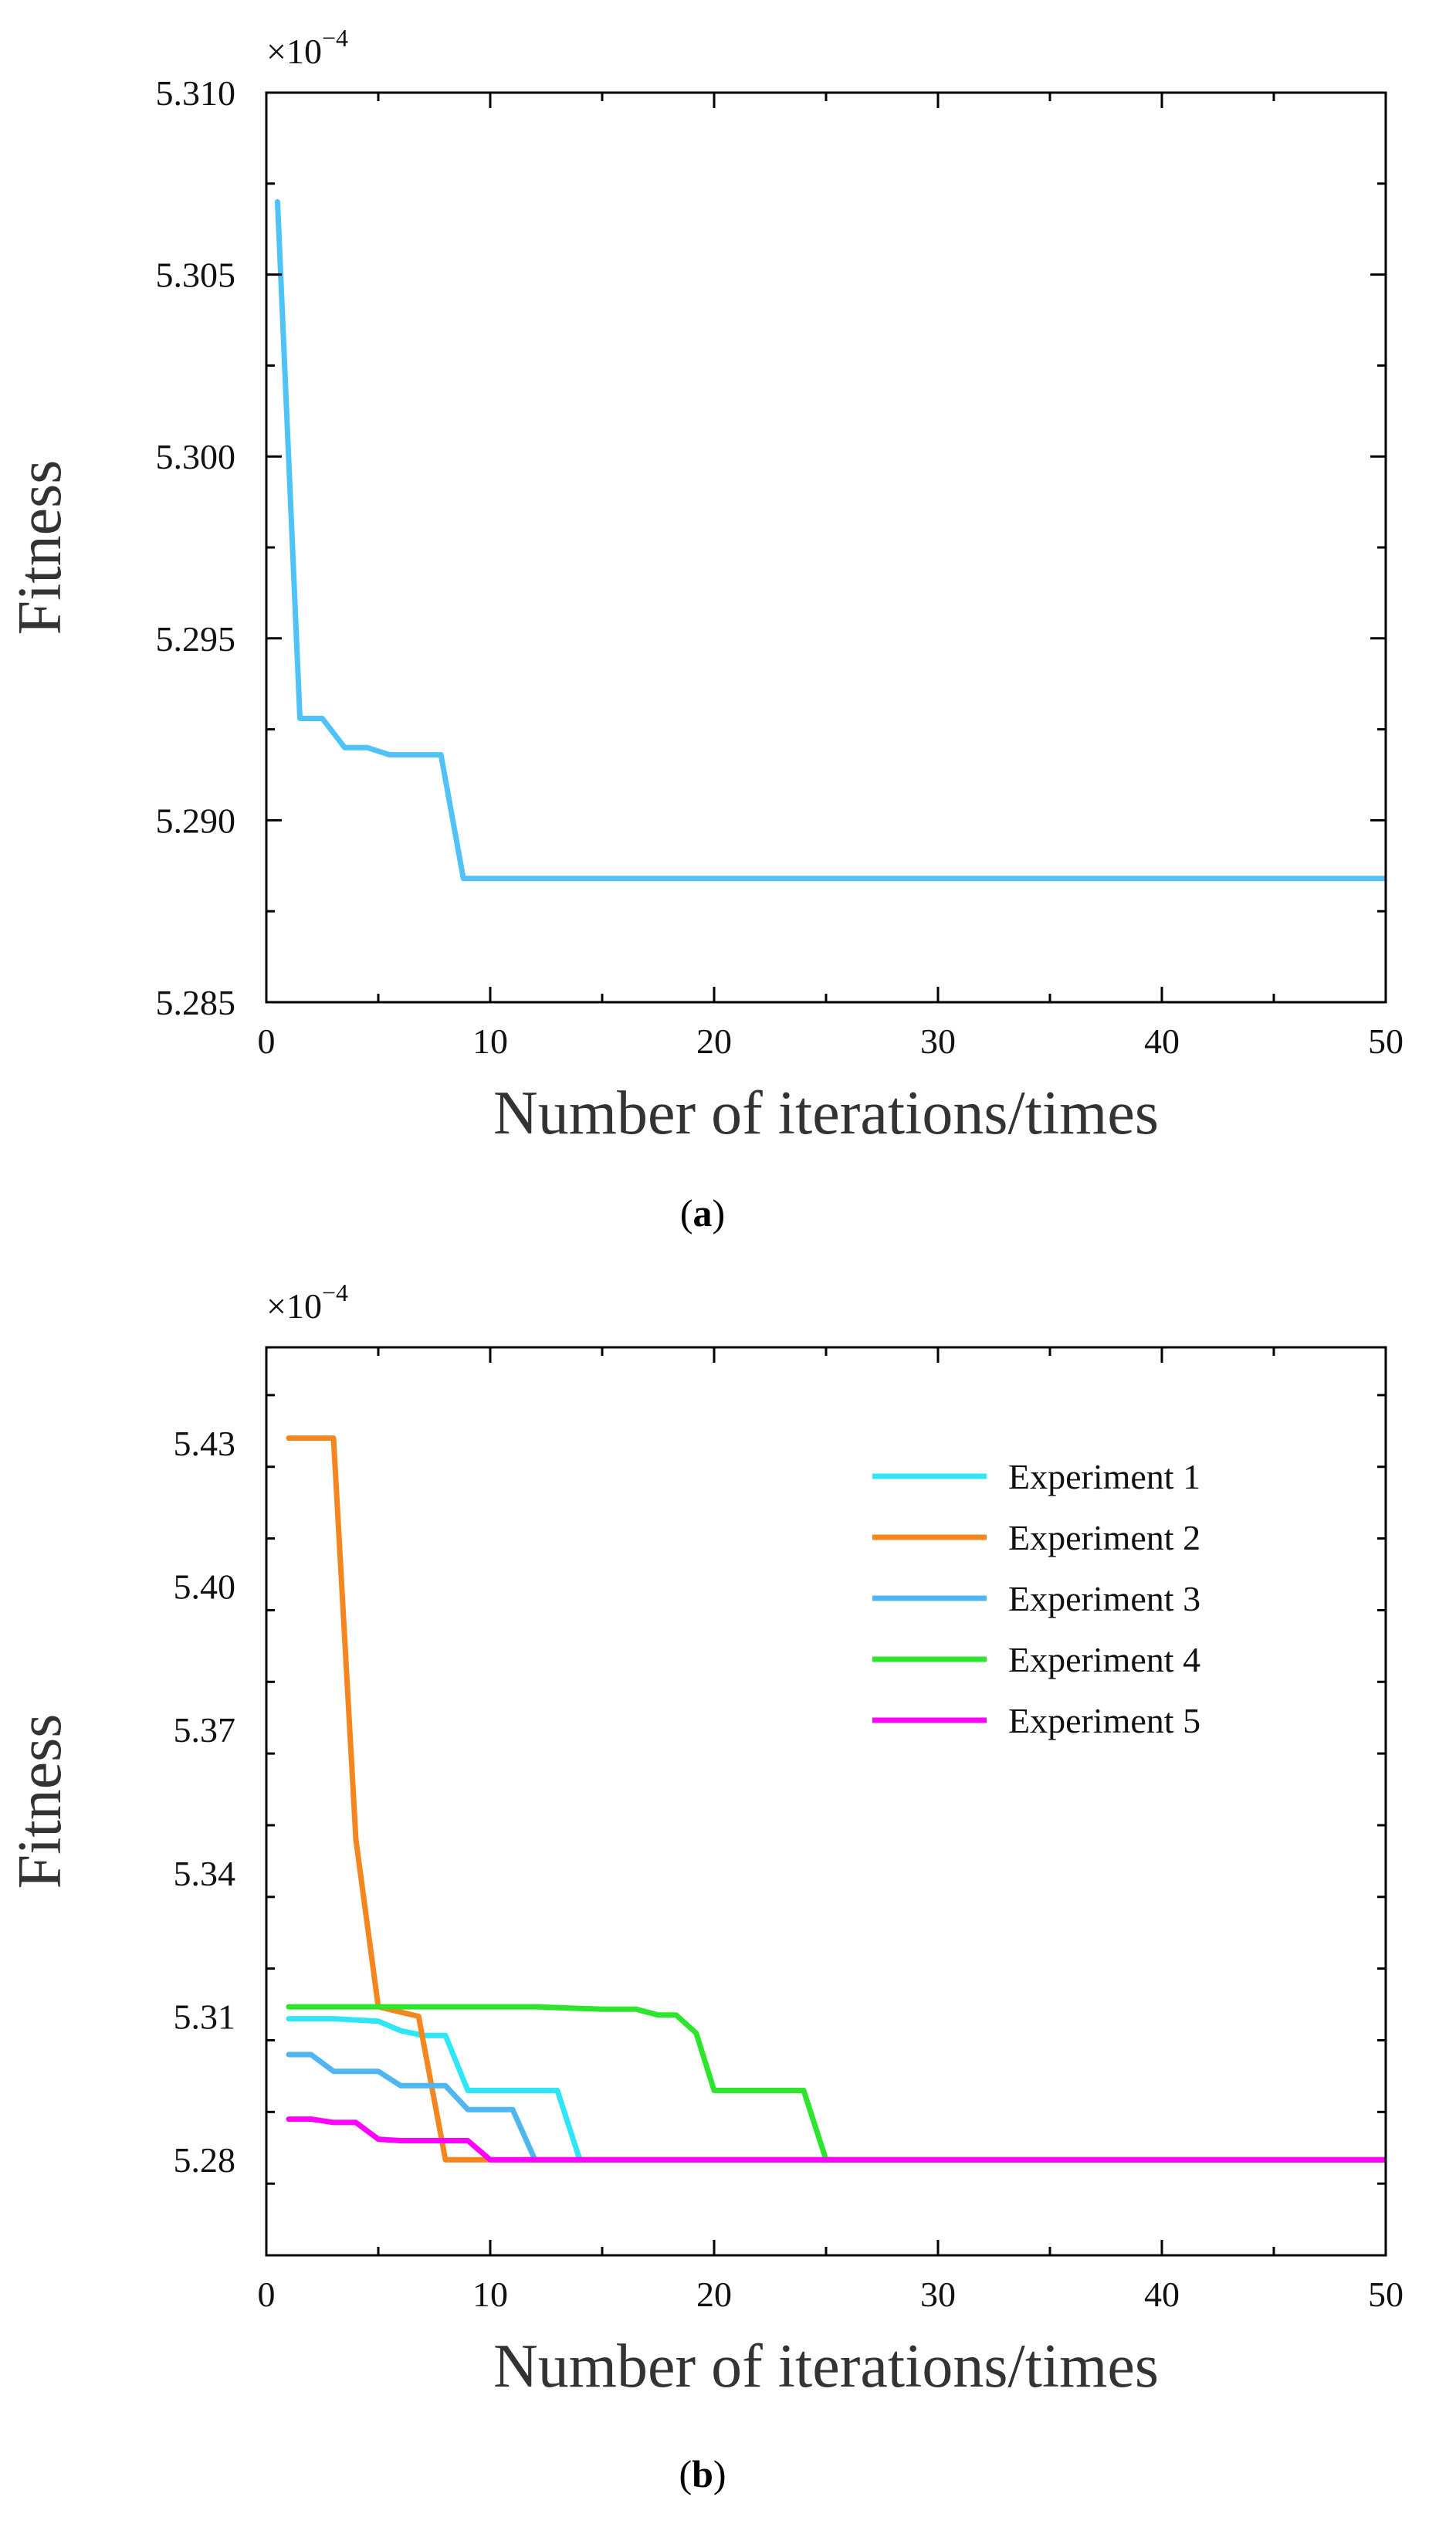 This screenshot has height=2541, width=1456. What do you see at coordinates (205, 1443) in the screenshot?
I see `y-tick-label: 5.43` at bounding box center [205, 1443].